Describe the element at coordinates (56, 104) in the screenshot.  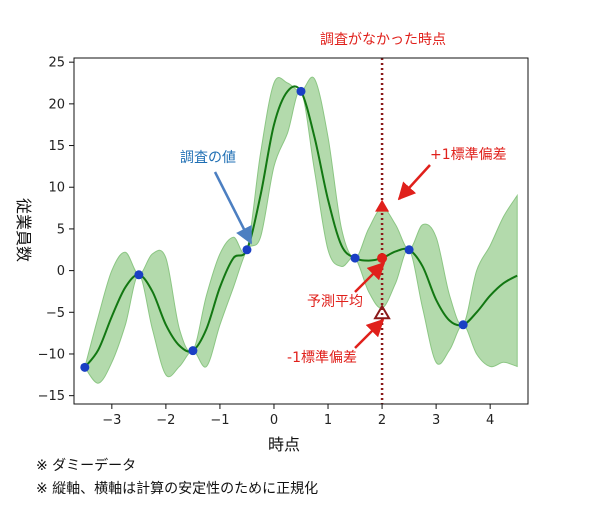
I see `y-tick-label: 20` at that location.